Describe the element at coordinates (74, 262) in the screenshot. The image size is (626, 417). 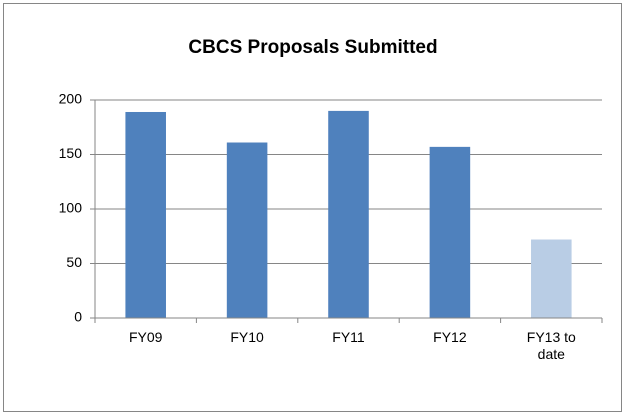
I see `y-tick-label: 50` at that location.